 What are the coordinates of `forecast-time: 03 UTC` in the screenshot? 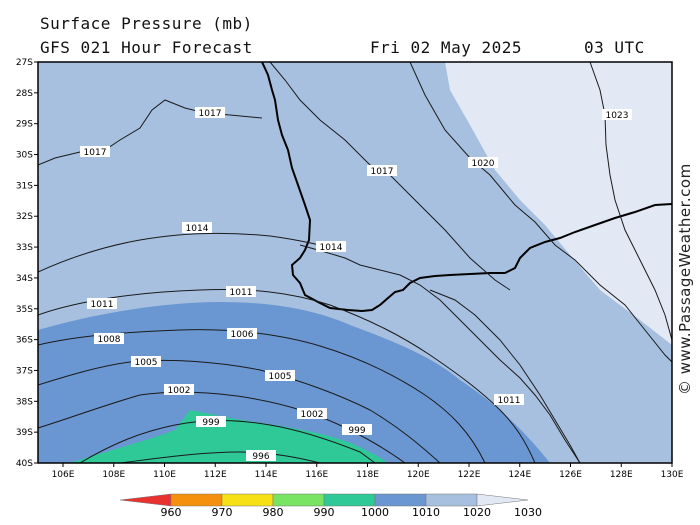 It's located at (614, 47).